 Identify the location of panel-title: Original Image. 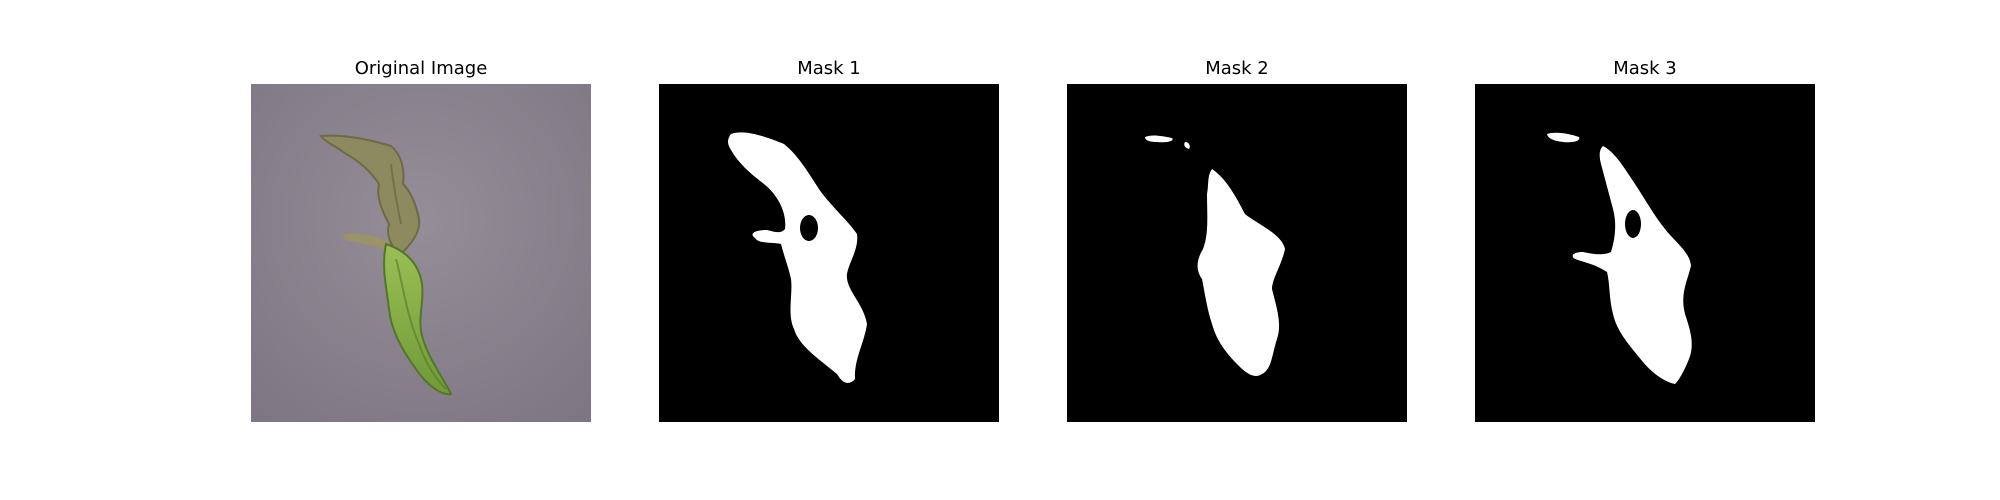
(421, 68).